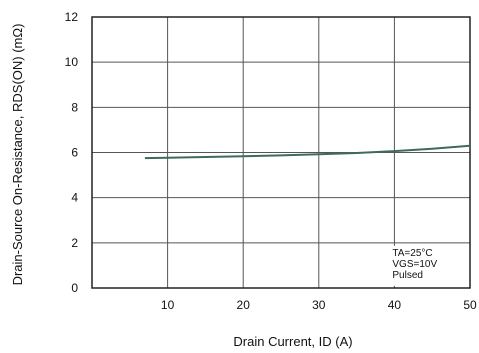 Image resolution: width=479 pixels, height=353 pixels. I want to click on series-layer, so click(307, 152).